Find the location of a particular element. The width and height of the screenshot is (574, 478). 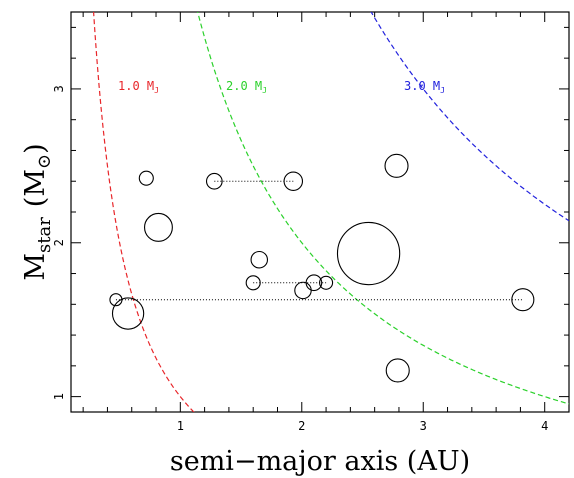

x-axis-title: semi−major axis (AU) is located at coordinates (320, 461).